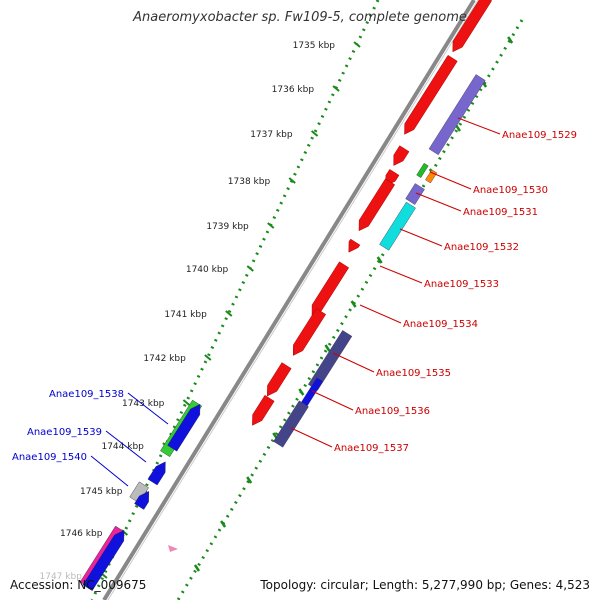 The width and height of the screenshot is (600, 600). I want to click on gene-label: Anae109_1540, so click(49, 457).